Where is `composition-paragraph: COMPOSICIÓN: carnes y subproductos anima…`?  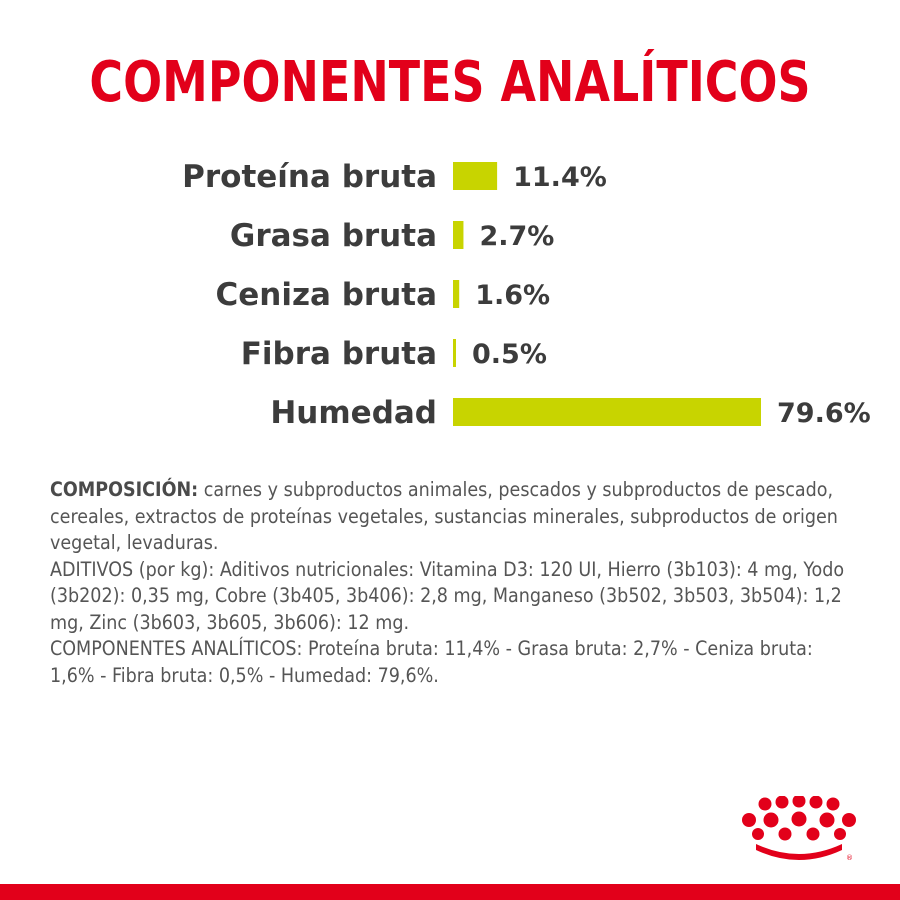
composition-paragraph: COMPOSICIÓN: carnes y subproductos anima… is located at coordinates (455, 517).